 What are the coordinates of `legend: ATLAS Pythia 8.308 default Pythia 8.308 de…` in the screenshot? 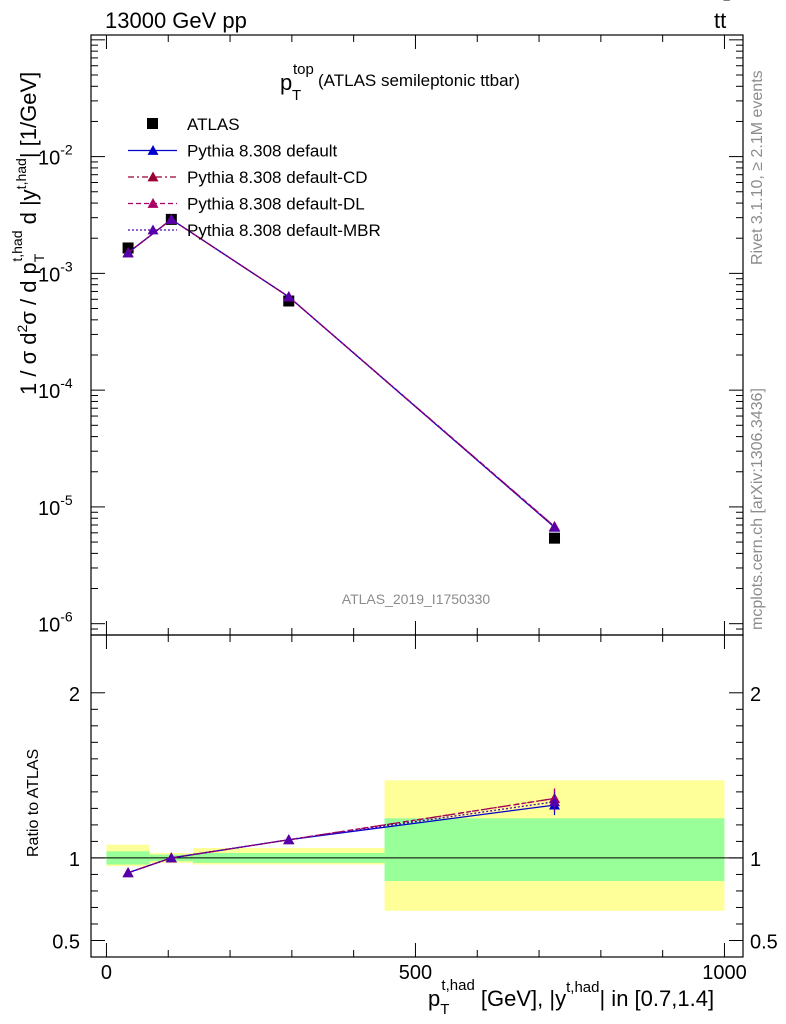 It's located at (254, 177).